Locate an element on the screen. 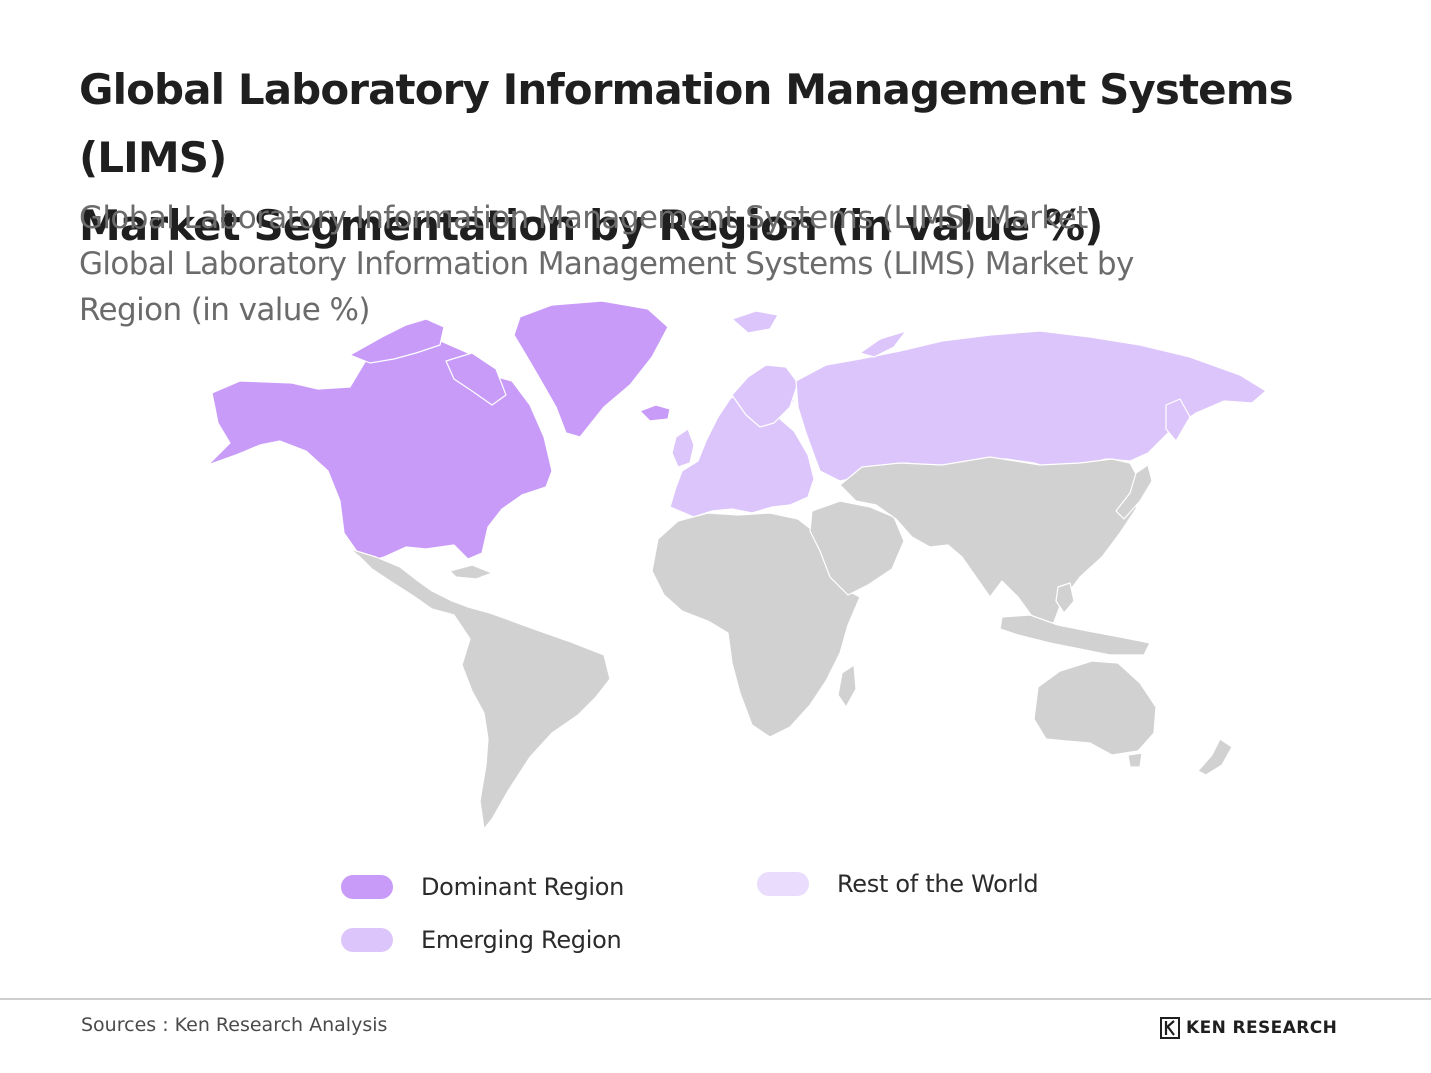  region-tasmania is located at coordinates (1135, 760).